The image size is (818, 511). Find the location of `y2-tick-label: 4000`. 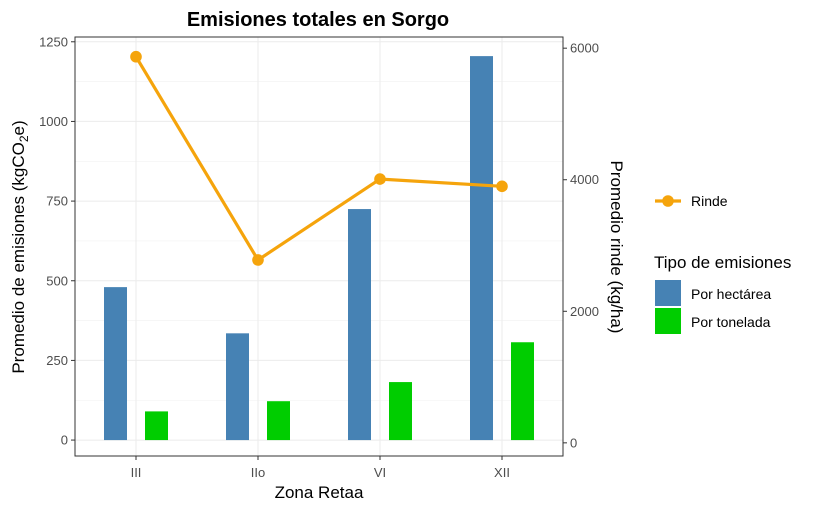

y2-tick-label: 4000 is located at coordinates (584, 179).